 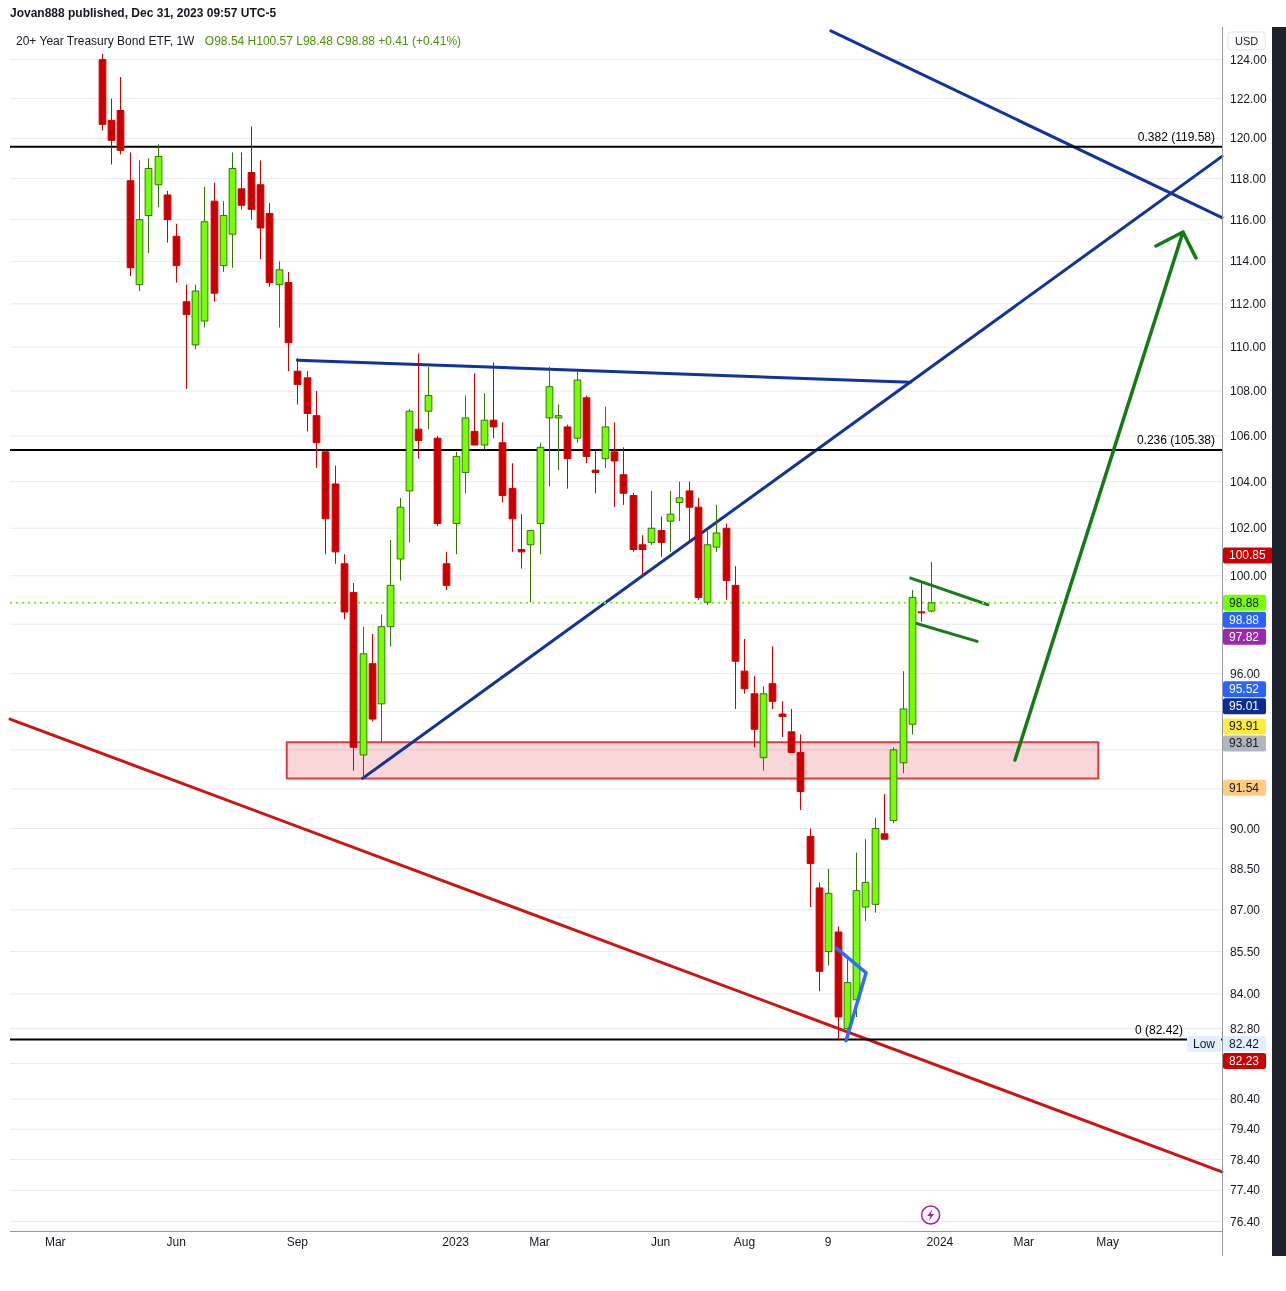 I want to click on y-tick-label: 102.00, so click(x=1249, y=528).